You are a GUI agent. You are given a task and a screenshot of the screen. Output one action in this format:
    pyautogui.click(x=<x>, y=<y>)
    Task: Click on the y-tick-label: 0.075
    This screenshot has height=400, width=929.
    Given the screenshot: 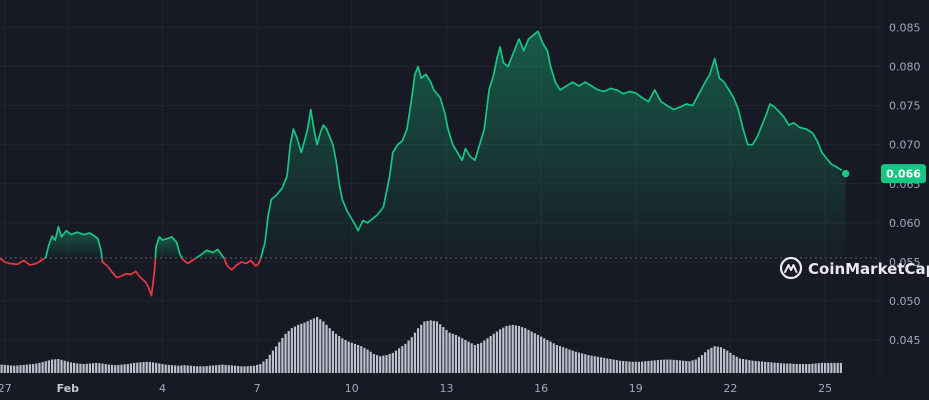 What is the action you would take?
    pyautogui.click(x=905, y=106)
    